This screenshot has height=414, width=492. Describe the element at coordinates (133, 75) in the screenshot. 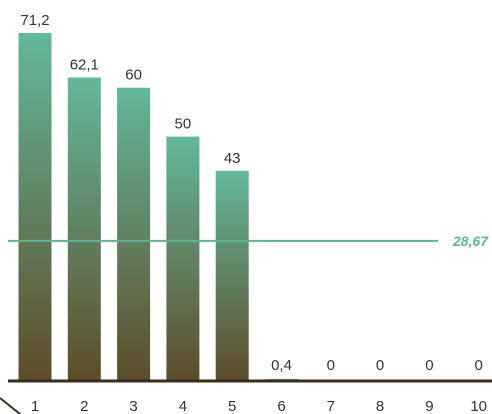

I see `bar-value-label-3: 60` at that location.